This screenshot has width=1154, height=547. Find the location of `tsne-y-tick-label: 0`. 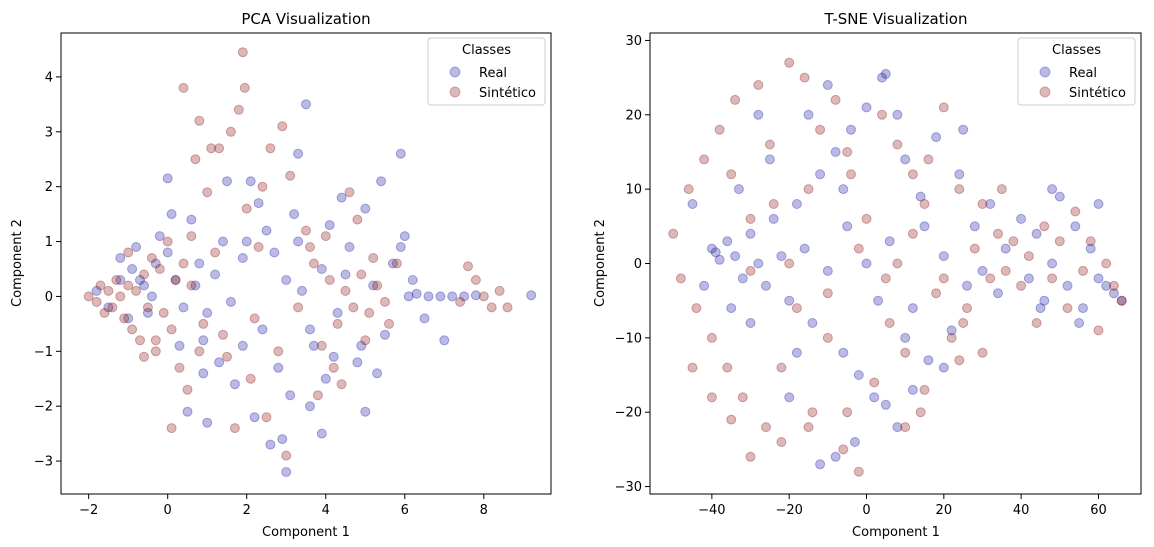

tsne-y-tick-label: 0 is located at coordinates (638, 264).